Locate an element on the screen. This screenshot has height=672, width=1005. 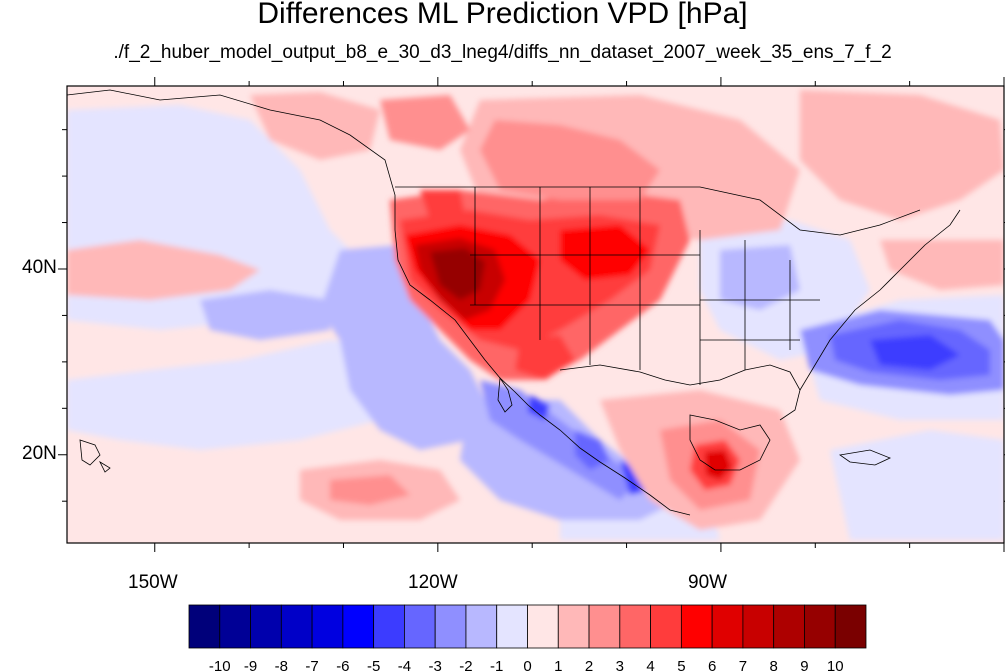
colorbar-label: 9 is located at coordinates (804, 665).